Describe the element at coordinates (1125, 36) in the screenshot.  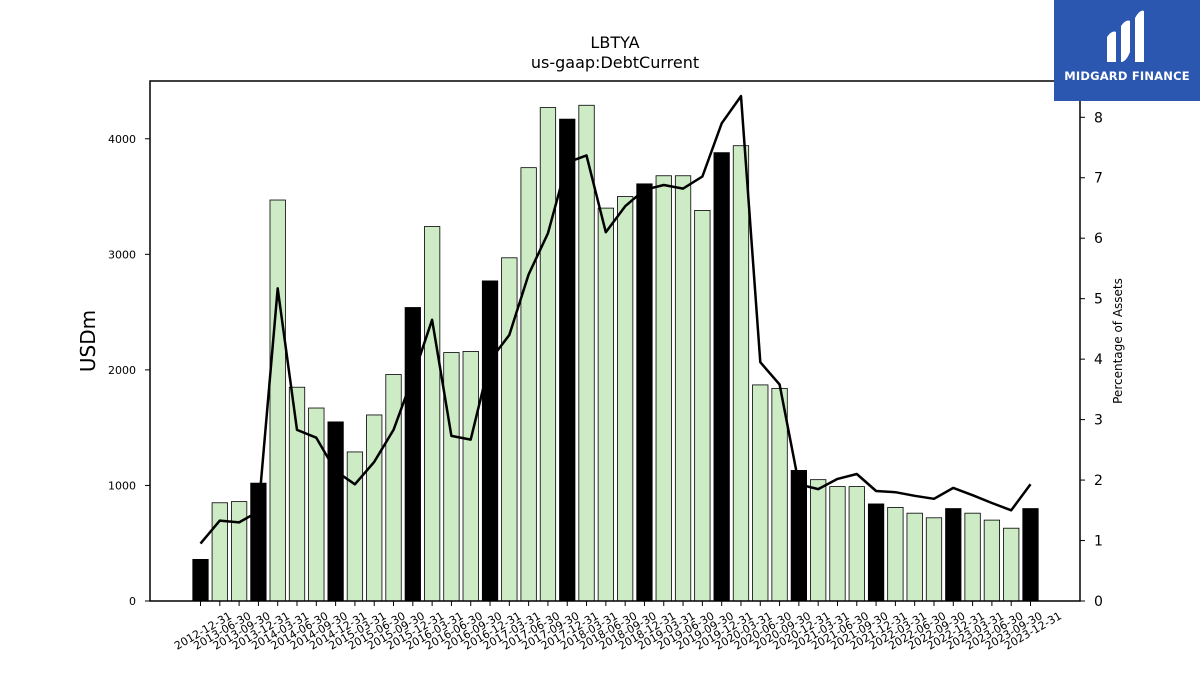
I see `logo-mark-icon` at that location.